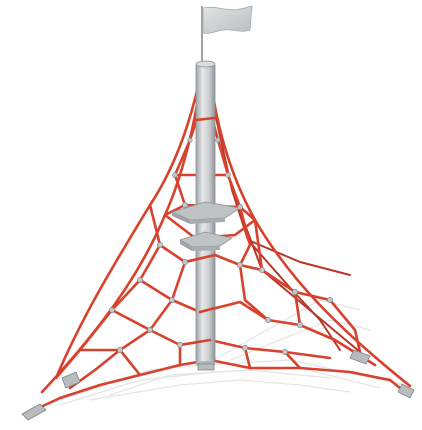 The height and width of the screenshot is (430, 422). I want to click on front-ropes, so click(197, 231).